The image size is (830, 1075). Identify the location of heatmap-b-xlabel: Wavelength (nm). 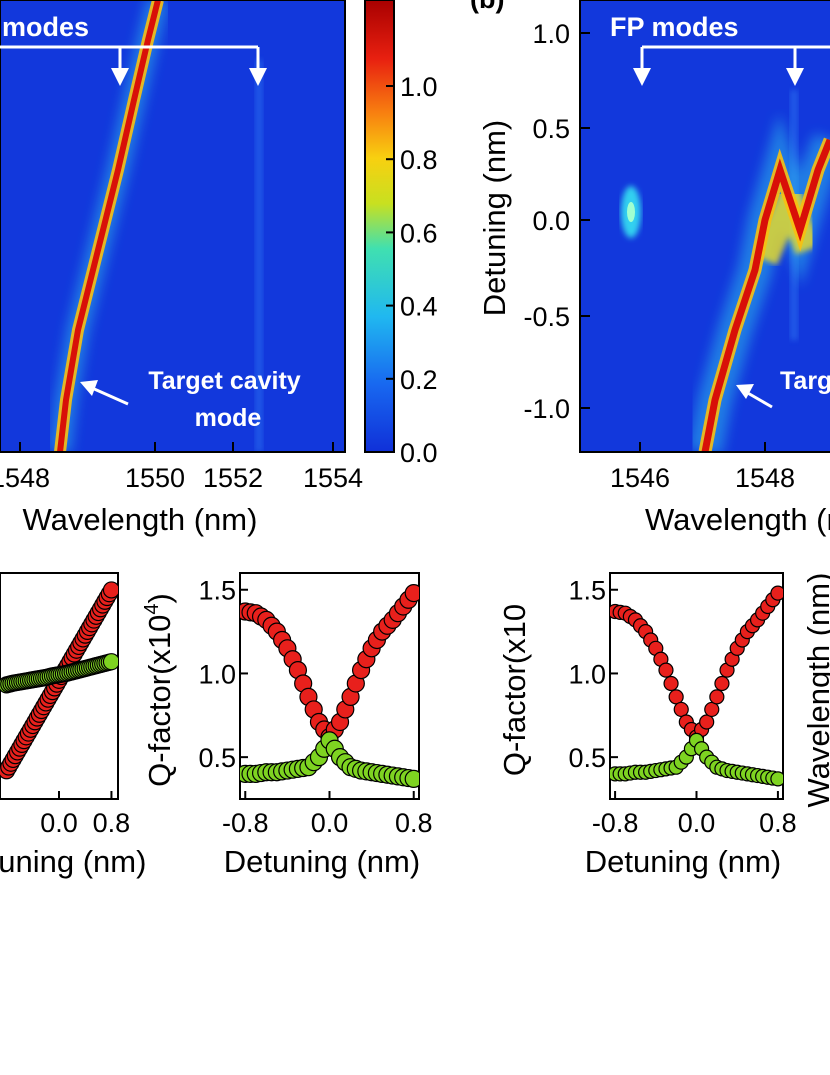
(737, 519).